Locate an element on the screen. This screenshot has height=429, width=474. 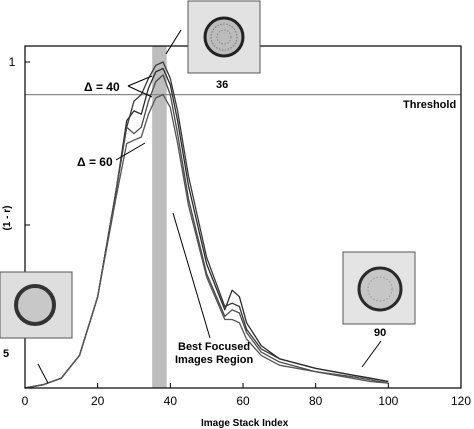
x-tick-label: 80 is located at coordinates (316, 401).